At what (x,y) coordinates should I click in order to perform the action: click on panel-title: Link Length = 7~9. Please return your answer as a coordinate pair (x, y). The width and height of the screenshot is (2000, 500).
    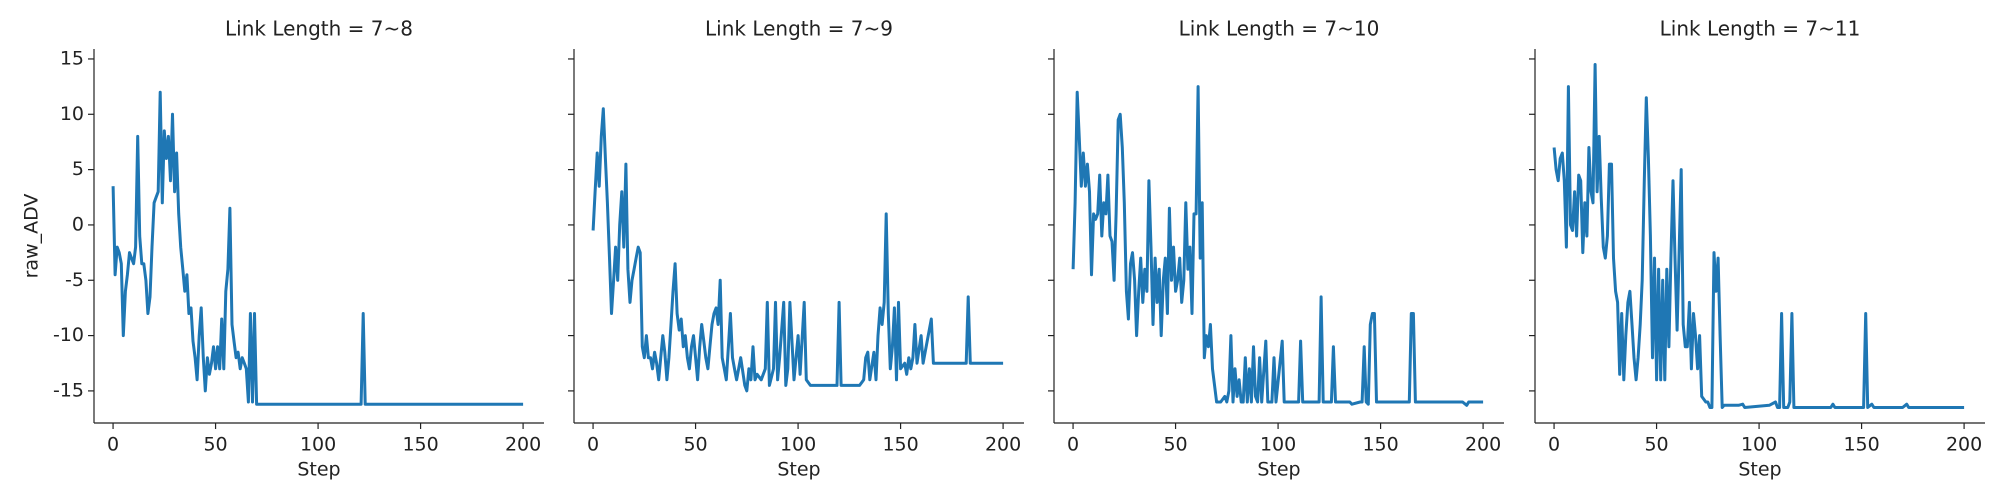
    Looking at the image, I should click on (799, 29).